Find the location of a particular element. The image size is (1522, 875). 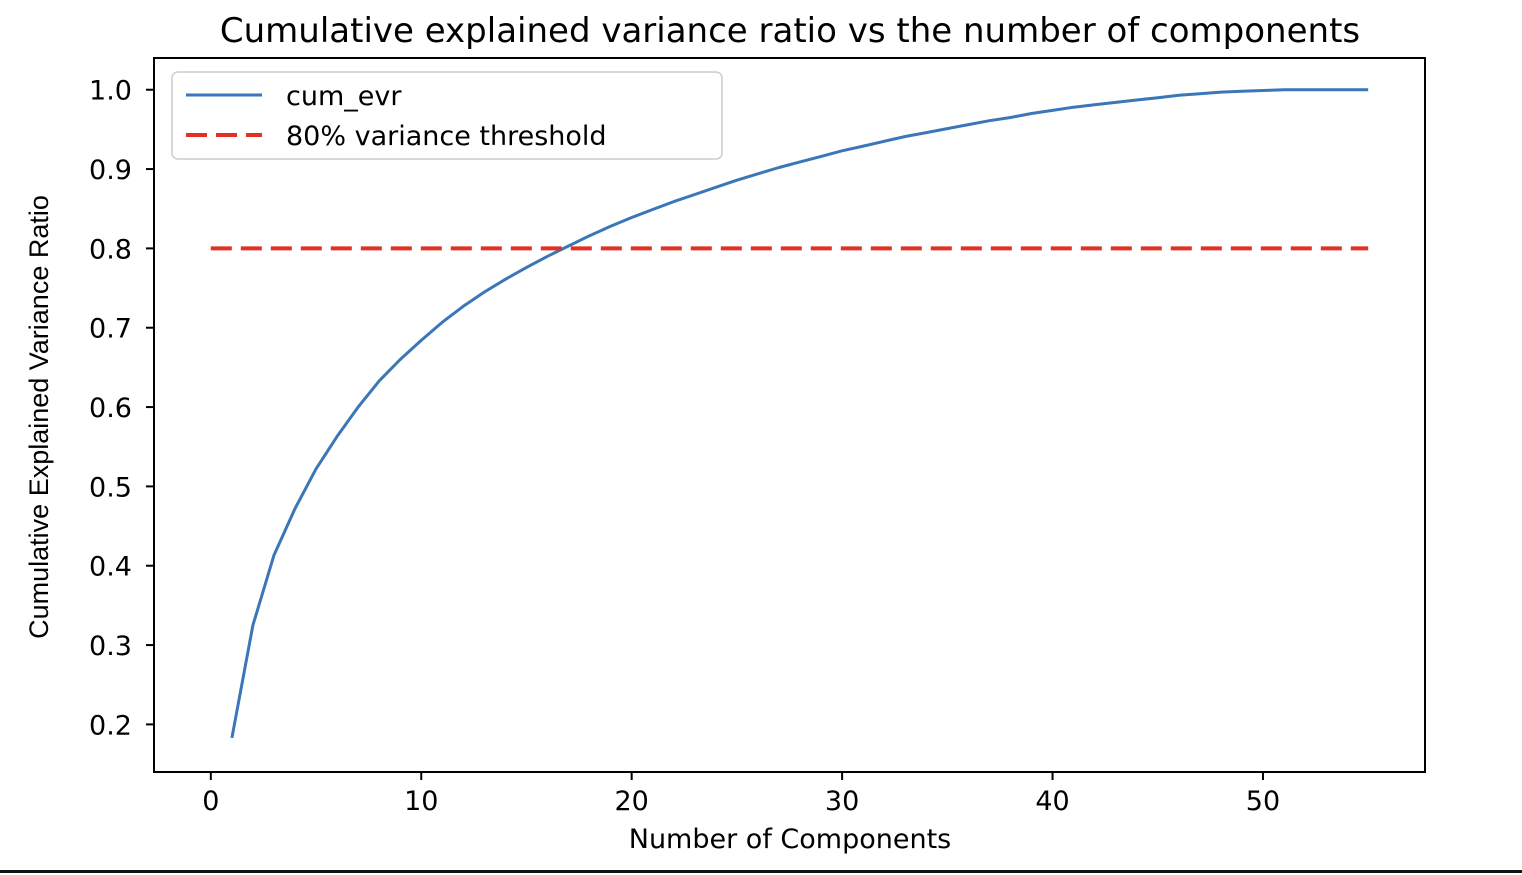

y-tick-label-5: 0.7 is located at coordinates (110, 329).